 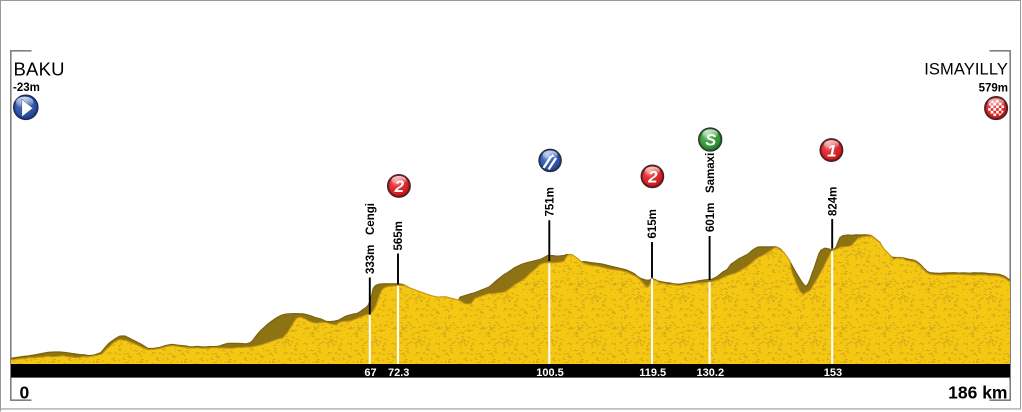 What do you see at coordinates (25, 393) in the screenshot?
I see `svg-text: 0` at bounding box center [25, 393].